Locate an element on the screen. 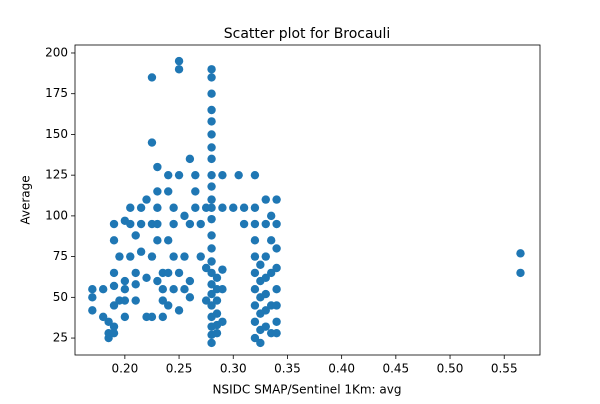 The image size is (600, 404). y-tick-label: 50 is located at coordinates (60, 297).